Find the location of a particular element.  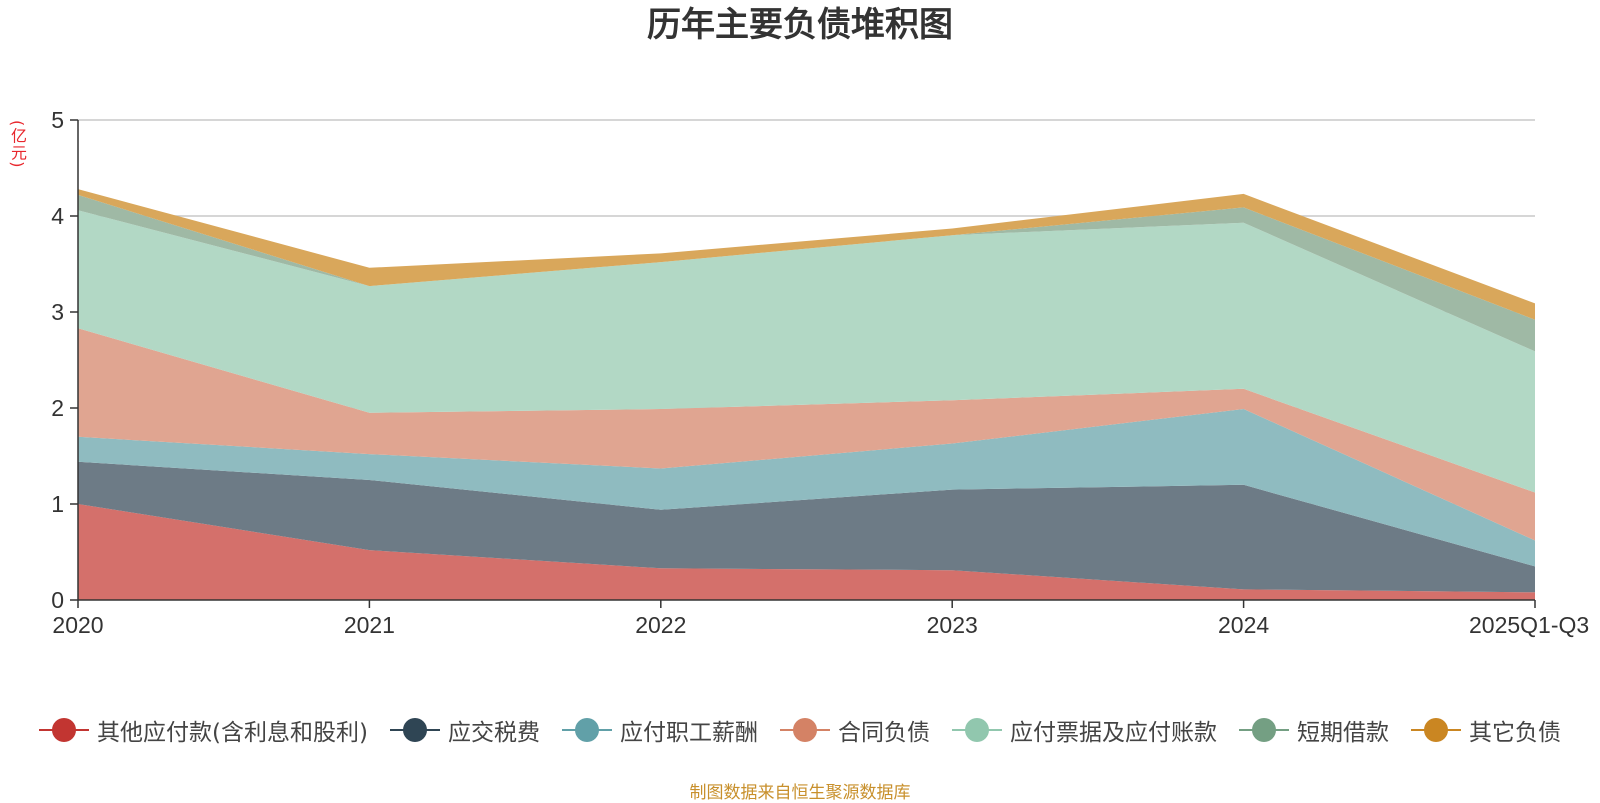

source-note: 制图数据来自恒生聚源数据库 is located at coordinates (800, 793).